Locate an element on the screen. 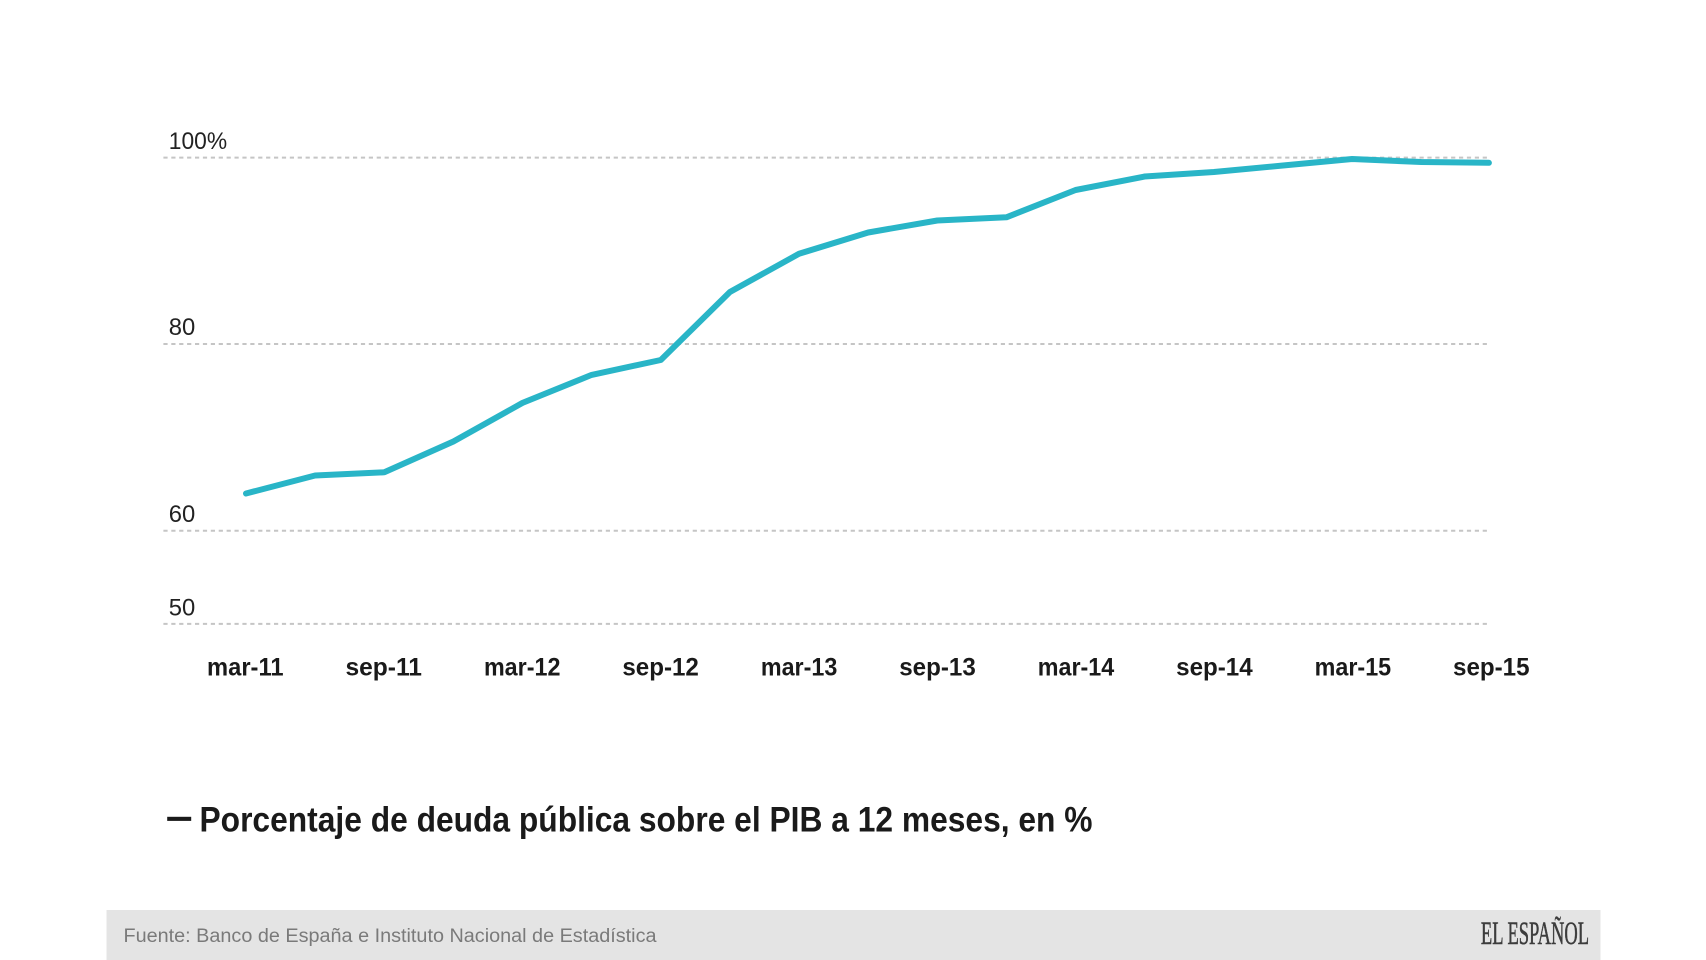 This screenshot has width=1706, height=960. svg-text: mar-13 is located at coordinates (799, 668).